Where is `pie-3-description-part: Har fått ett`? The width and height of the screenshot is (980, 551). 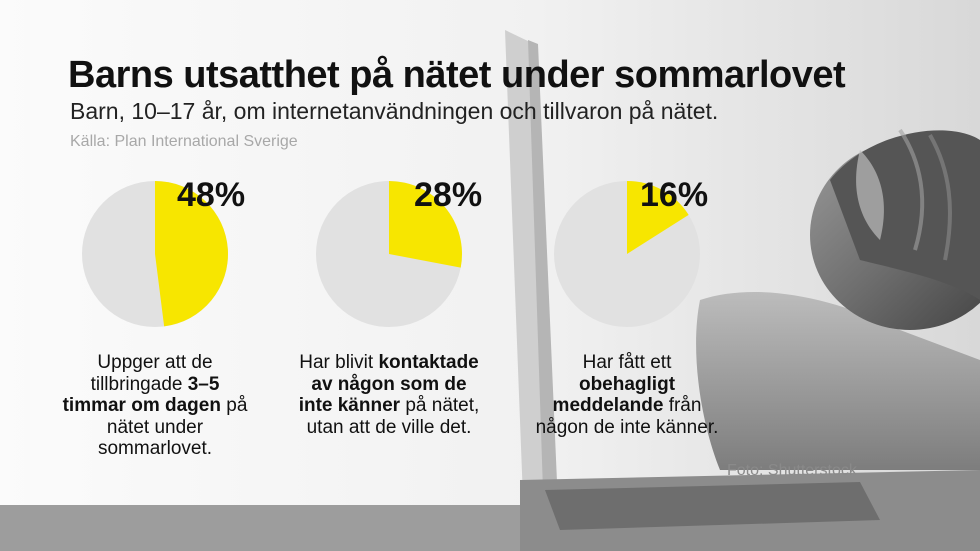 pie-3-description-part: Har fått ett is located at coordinates (627, 362).